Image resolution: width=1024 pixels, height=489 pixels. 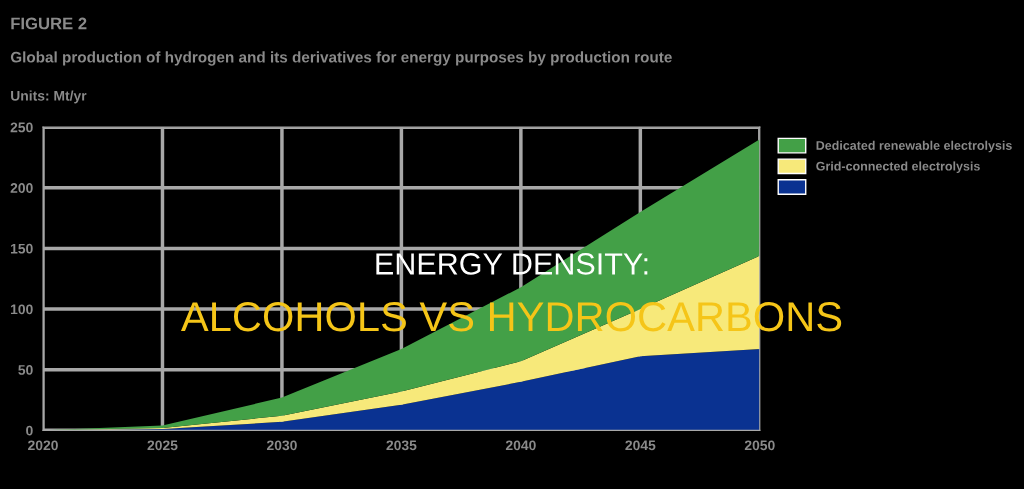 I want to click on x-tick-label: 2030, so click(x=281, y=445).